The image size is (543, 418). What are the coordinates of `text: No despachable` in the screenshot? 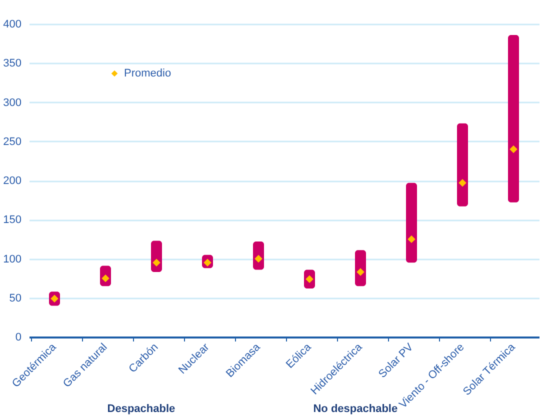 It's located at (355, 409).